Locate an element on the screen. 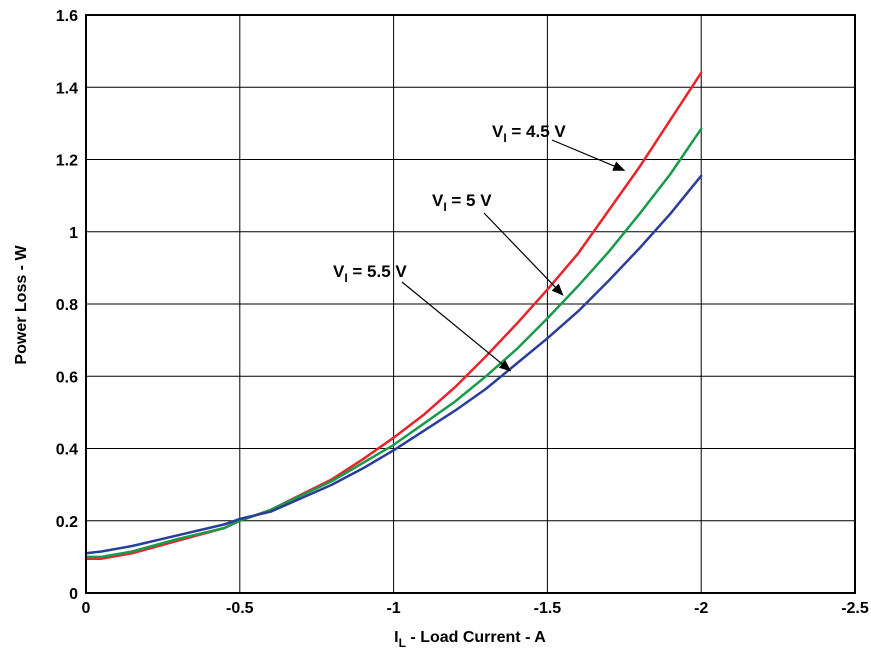  y-axis-label: Power Loss - W is located at coordinates (21, 305).